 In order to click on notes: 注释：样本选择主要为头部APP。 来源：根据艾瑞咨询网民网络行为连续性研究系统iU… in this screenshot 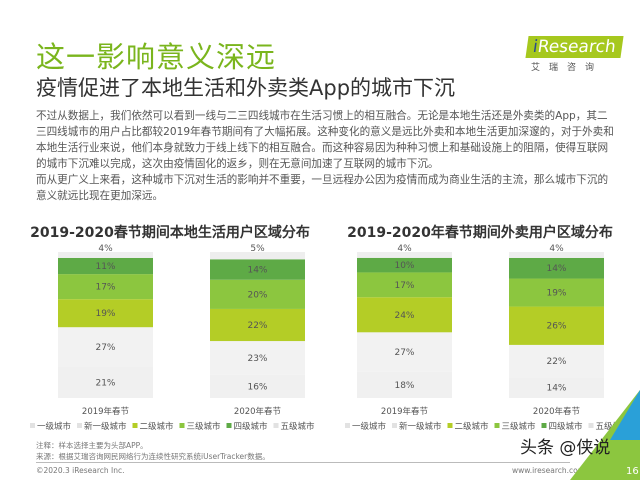, I will do `click(153, 451)`.